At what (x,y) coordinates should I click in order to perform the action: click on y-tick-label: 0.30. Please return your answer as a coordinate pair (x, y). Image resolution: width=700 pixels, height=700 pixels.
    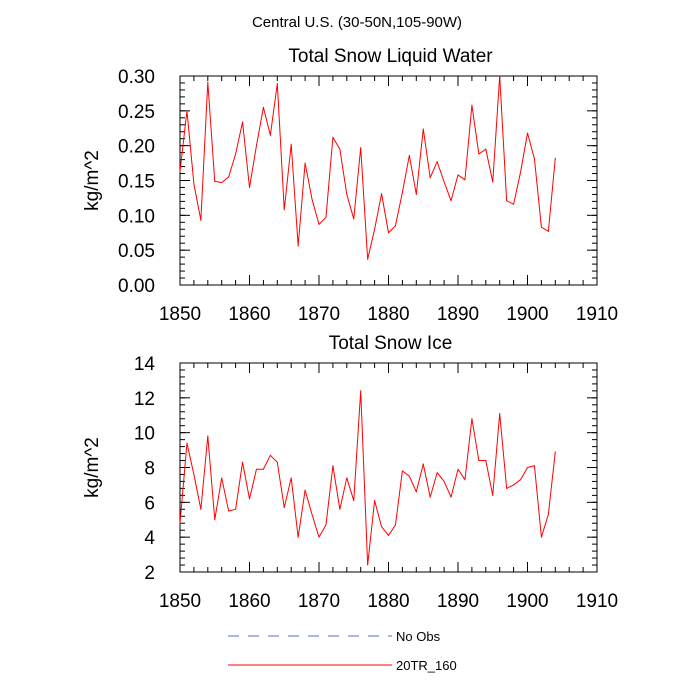
    Looking at the image, I should click on (136, 77).